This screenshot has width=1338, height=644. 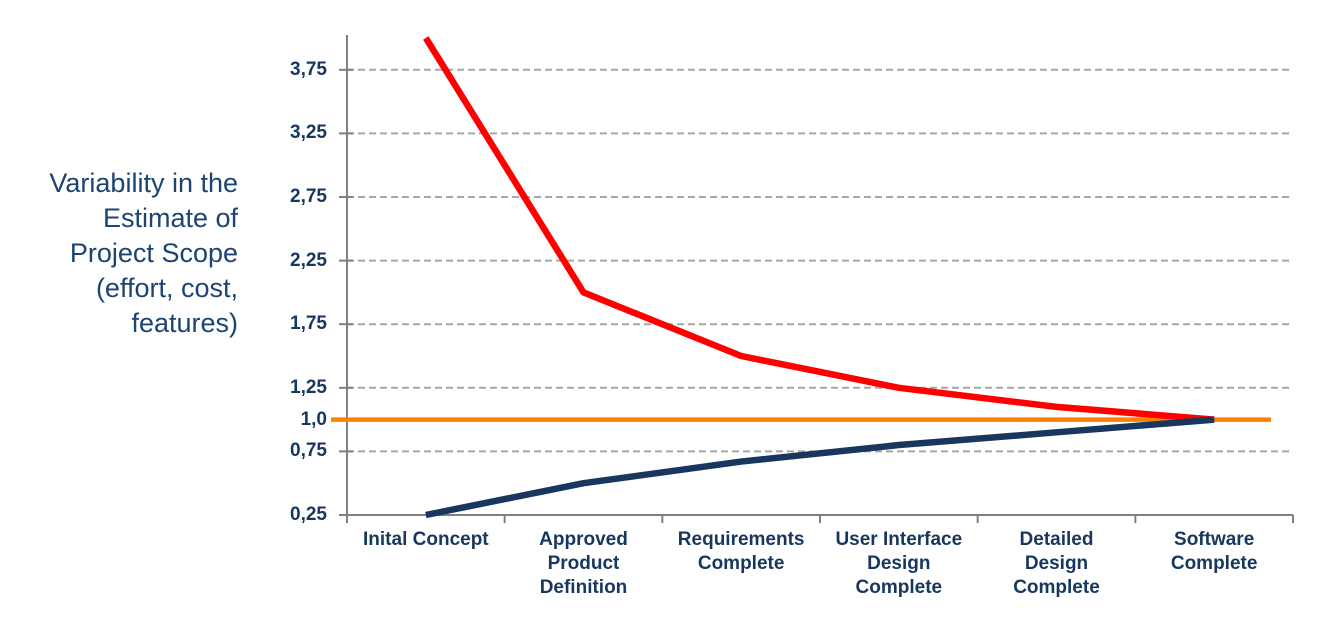 What do you see at coordinates (308, 324) in the screenshot?
I see `ytick-label: 1,75` at bounding box center [308, 324].